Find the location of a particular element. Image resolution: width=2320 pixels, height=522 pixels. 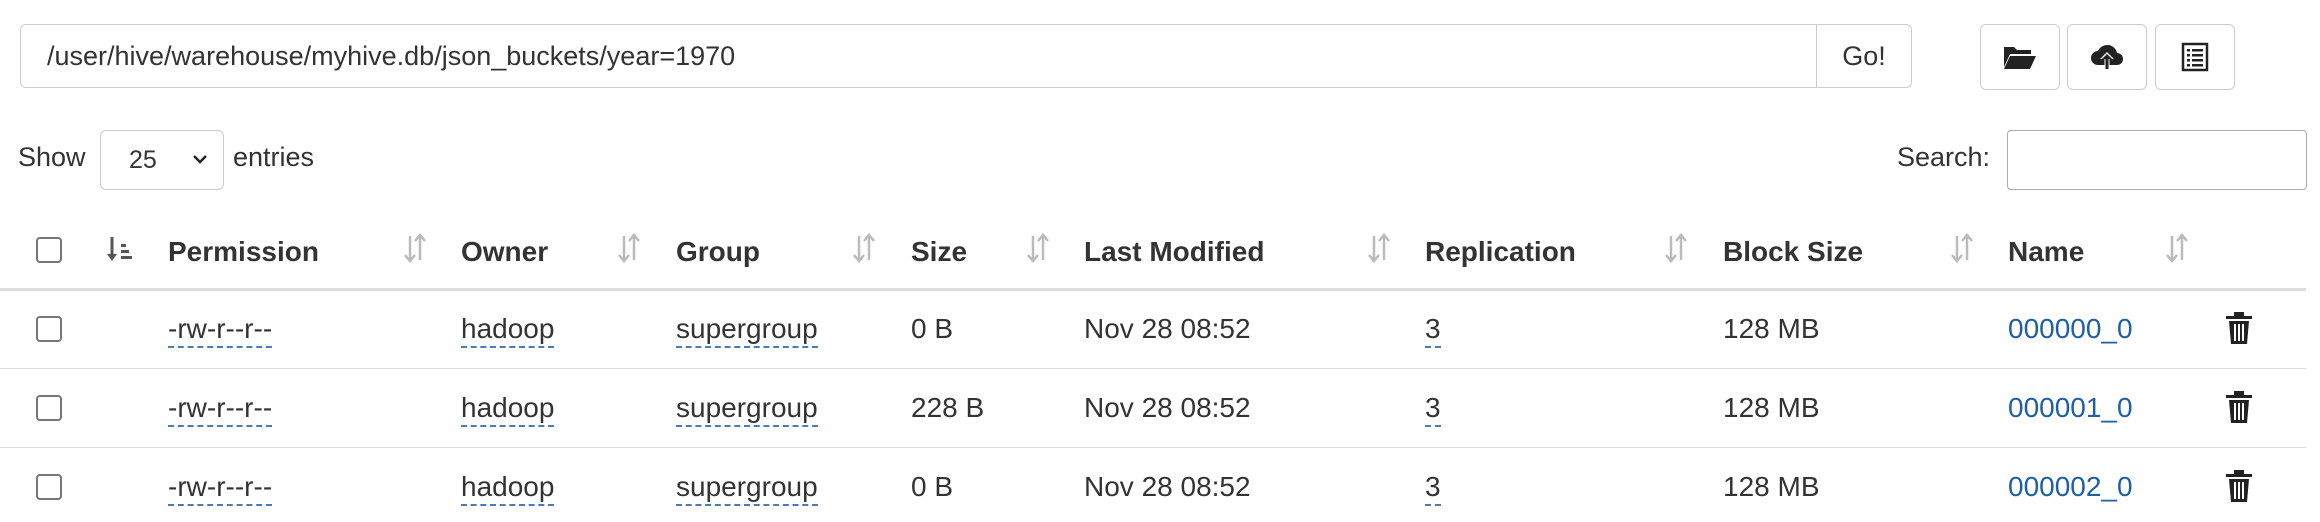

search-label: Search: is located at coordinates (1943, 157).